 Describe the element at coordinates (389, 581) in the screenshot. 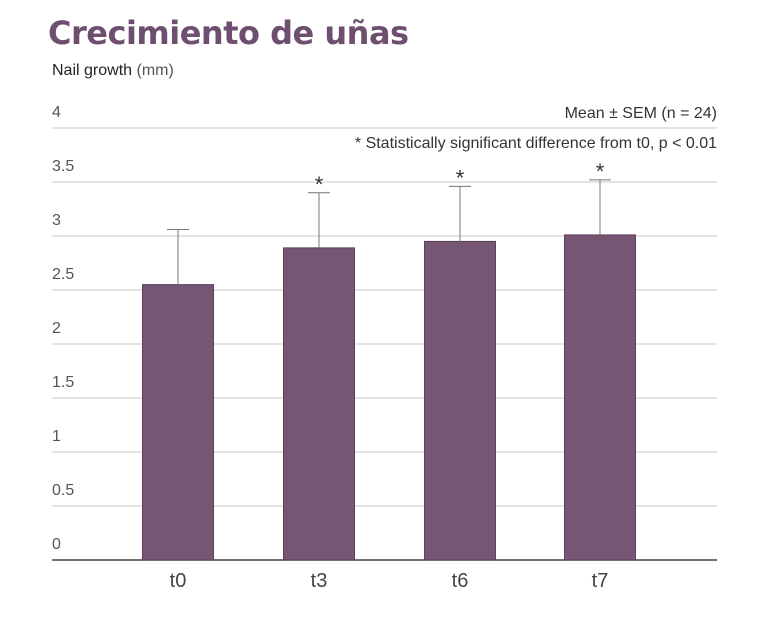

I see `x-axis-ticks: t0 t3 t6 t7` at that location.